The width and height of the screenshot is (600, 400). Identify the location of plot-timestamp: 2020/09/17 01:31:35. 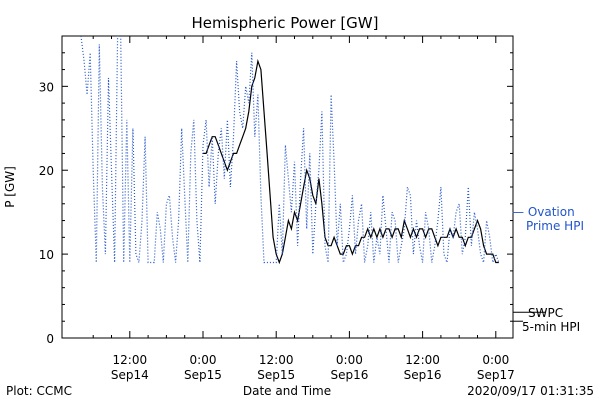
(530, 391).